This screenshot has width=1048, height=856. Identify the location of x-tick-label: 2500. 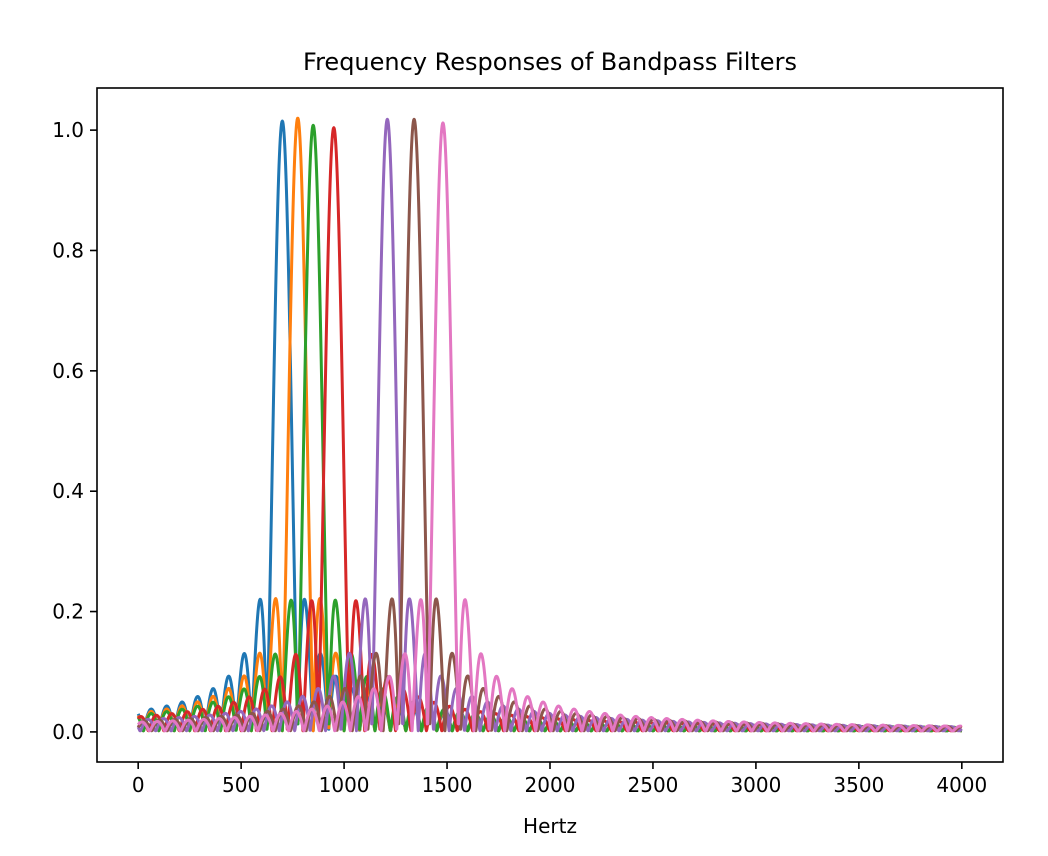
(653, 785).